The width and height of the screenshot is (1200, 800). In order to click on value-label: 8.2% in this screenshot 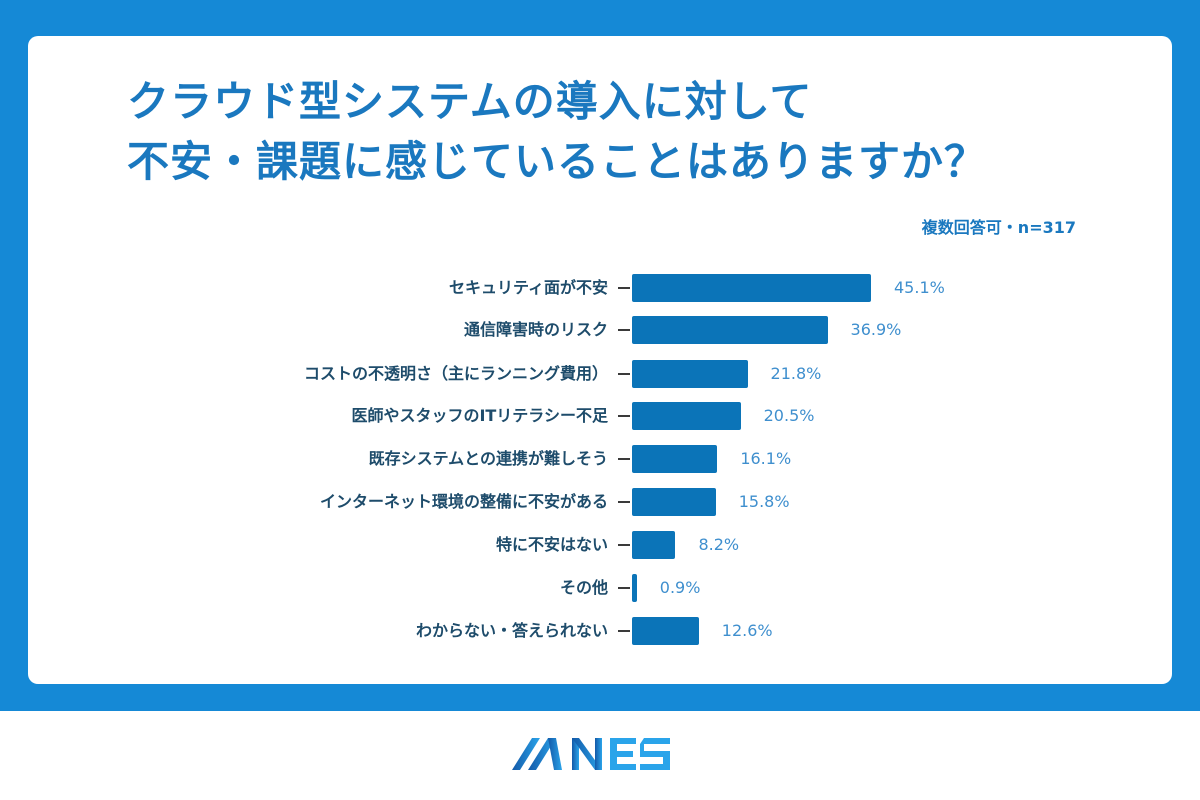, I will do `click(719, 544)`.